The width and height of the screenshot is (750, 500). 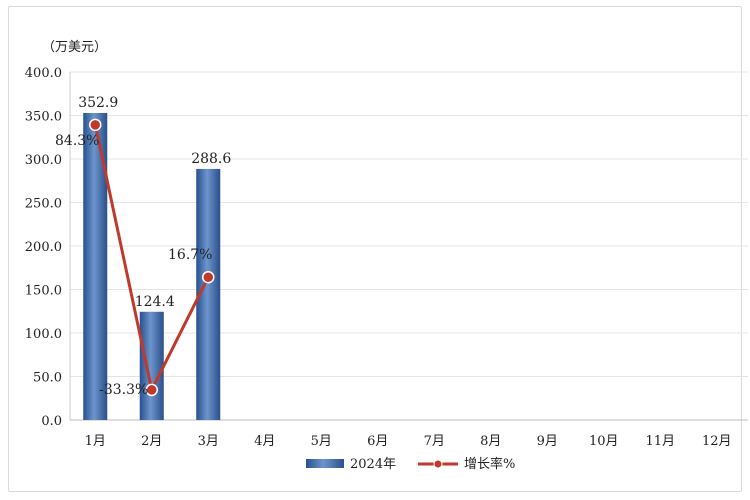 I want to click on x-tick-label: 11月, so click(x=660, y=441).